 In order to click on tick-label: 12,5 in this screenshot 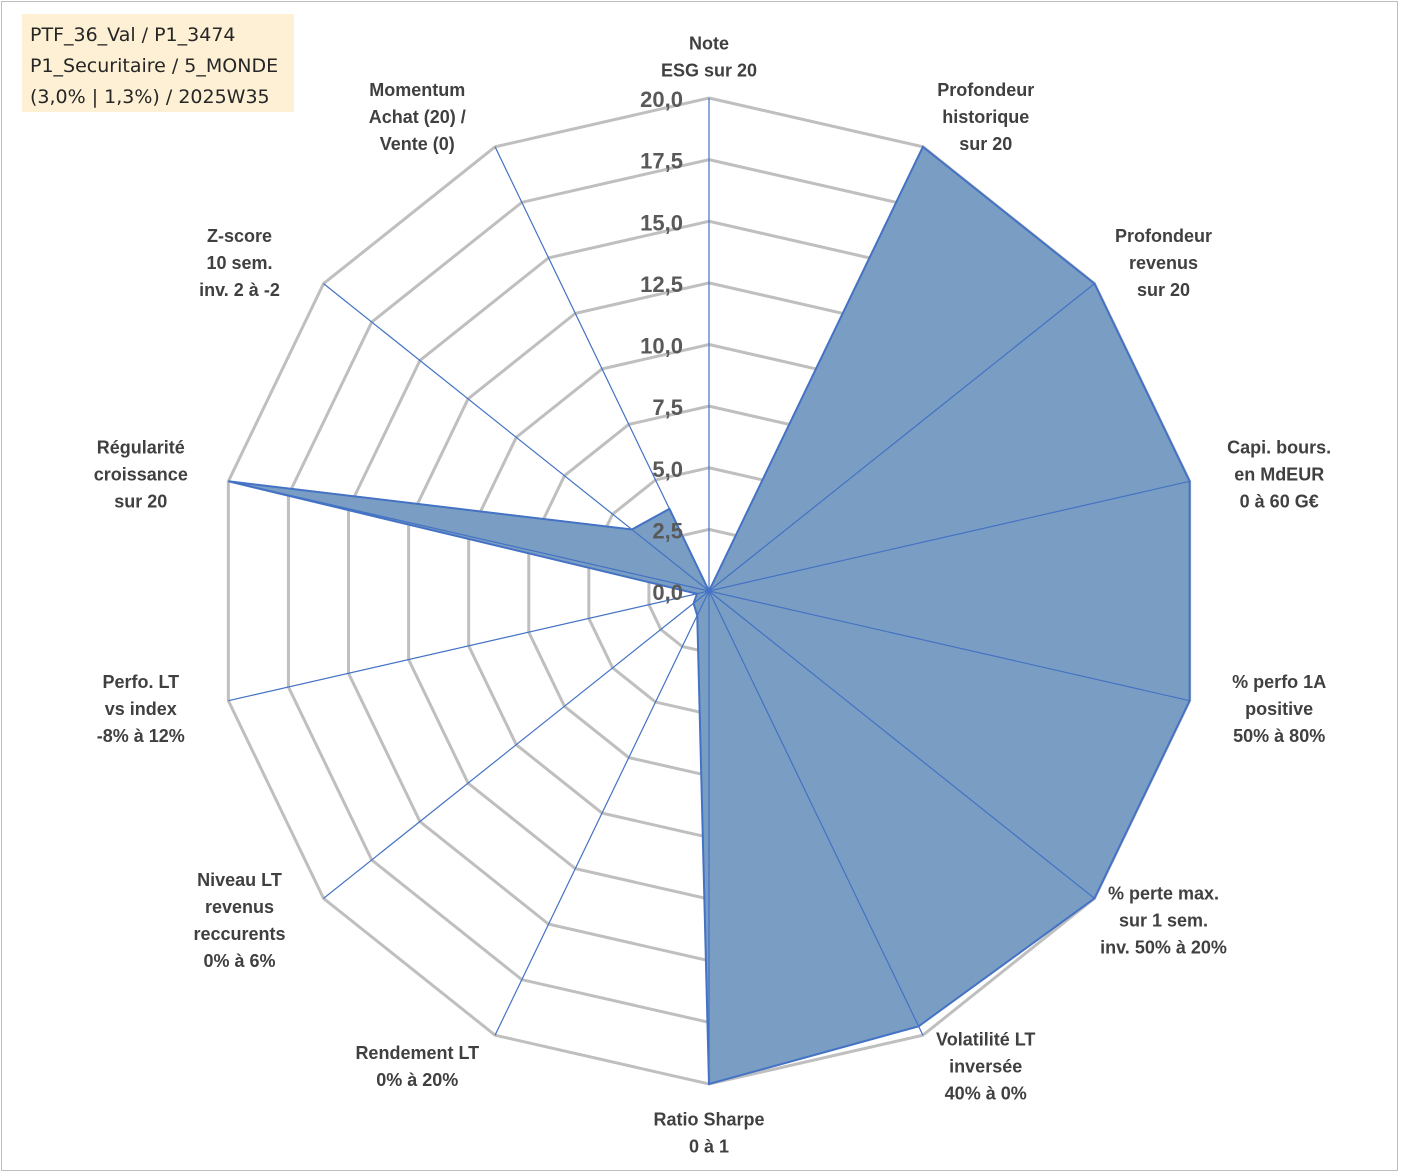, I will do `click(661, 284)`.